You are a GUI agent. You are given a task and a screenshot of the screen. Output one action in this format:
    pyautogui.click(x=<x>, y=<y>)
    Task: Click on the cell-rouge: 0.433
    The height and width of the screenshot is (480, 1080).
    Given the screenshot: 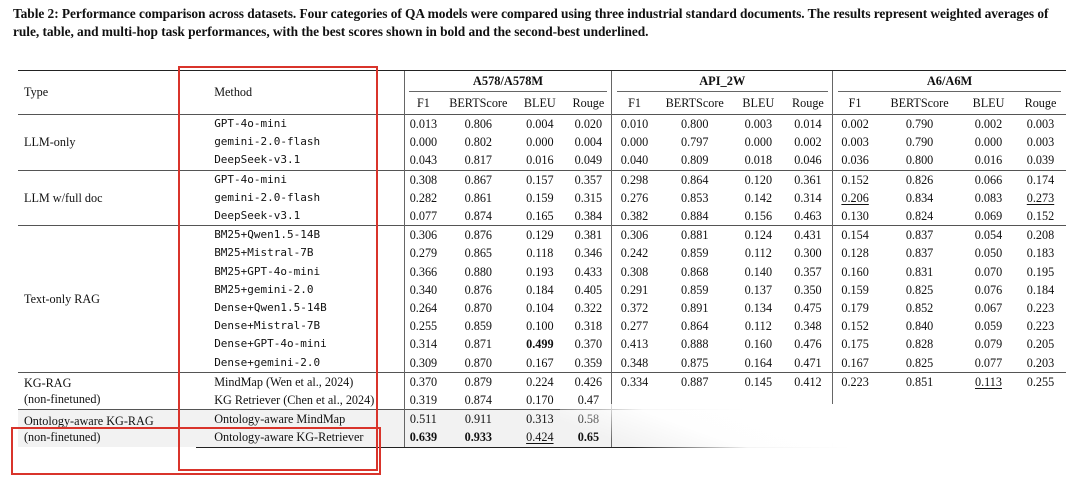 What is the action you would take?
    pyautogui.click(x=588, y=271)
    